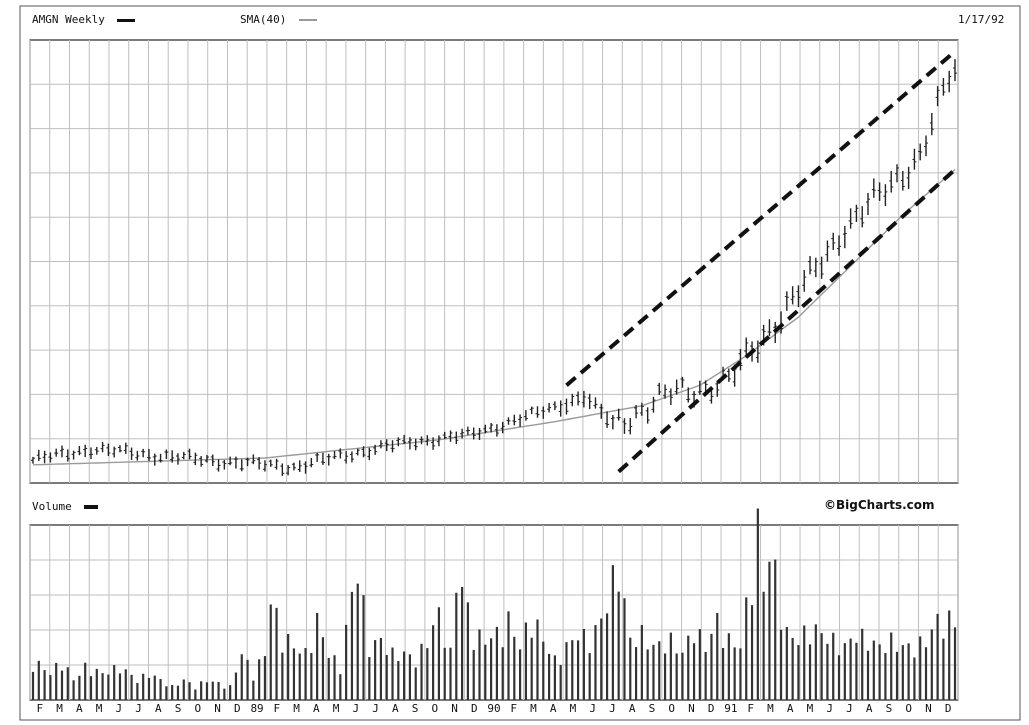 This screenshot has width=1029, height=725. I want to click on symbol-legend: AMGN Weekly, so click(84, 19).